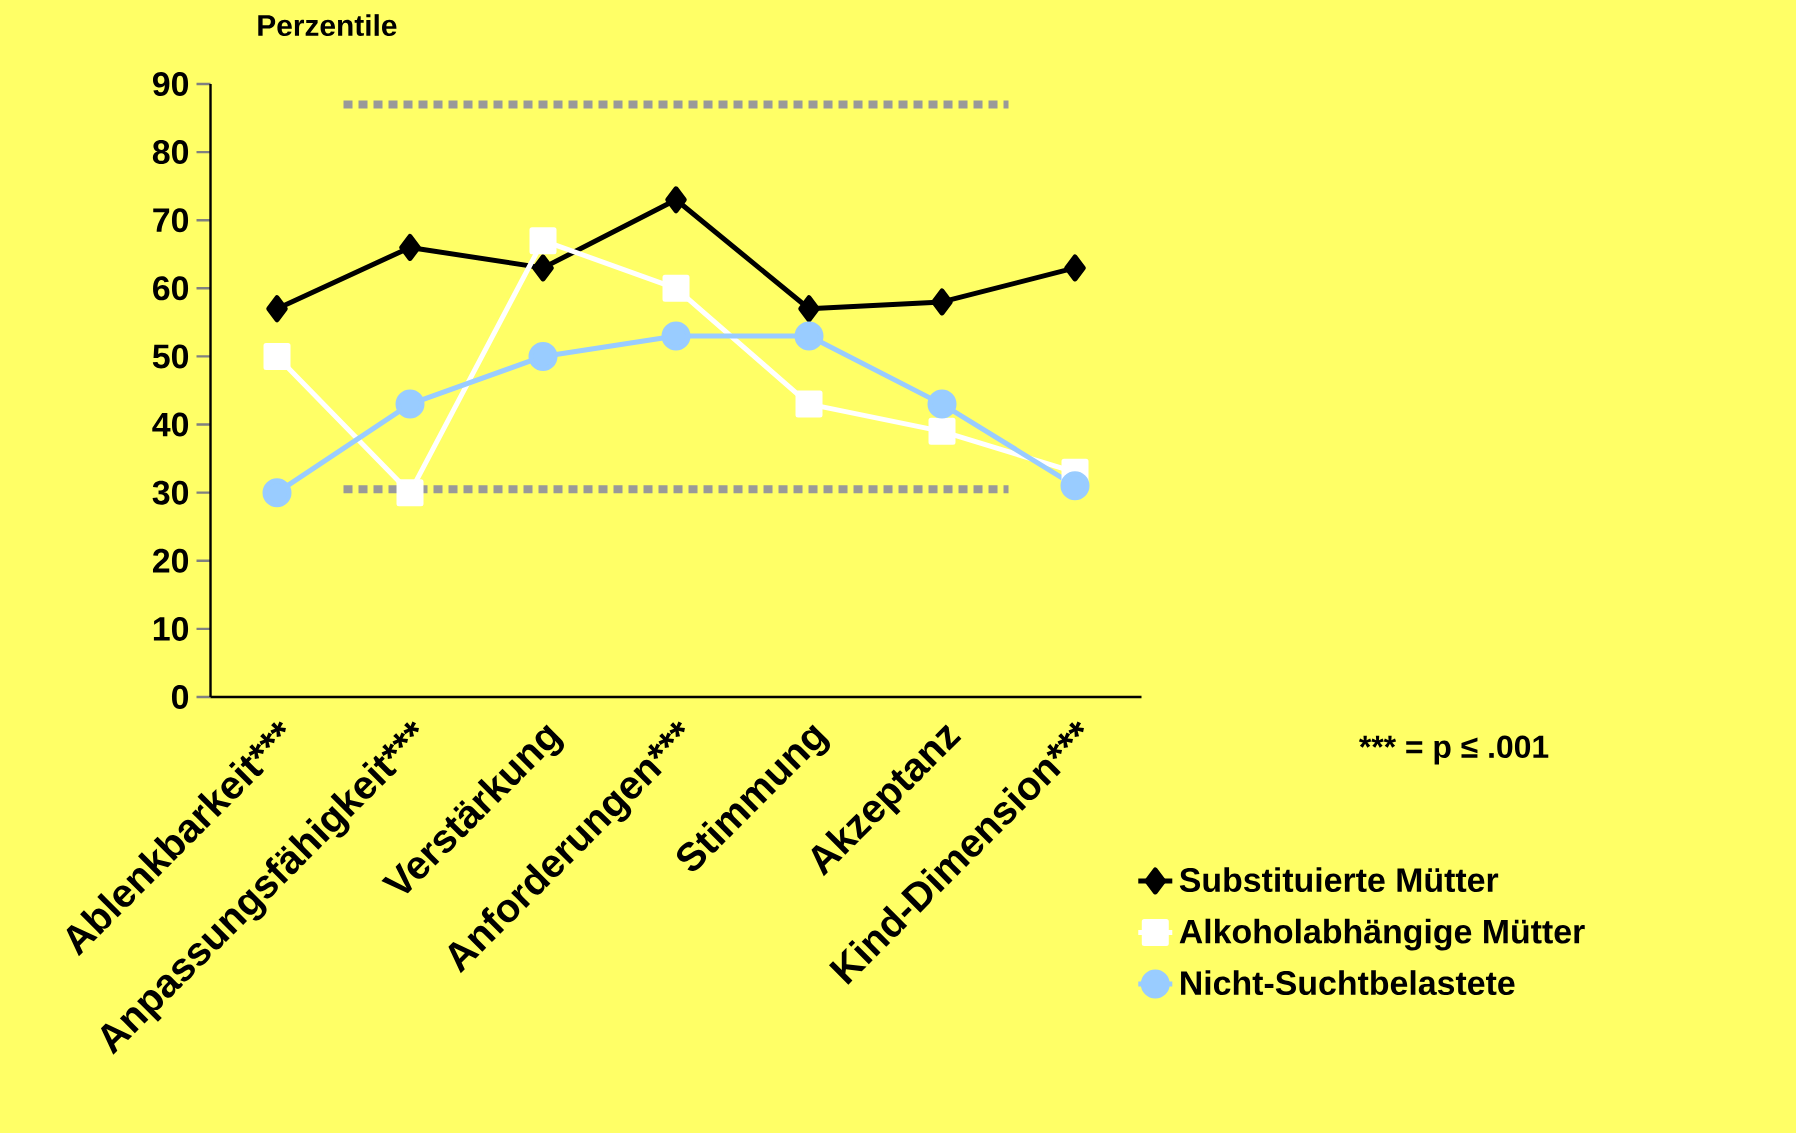  Describe the element at coordinates (171, 628) in the screenshot. I see `y-tick-label: 10` at that location.